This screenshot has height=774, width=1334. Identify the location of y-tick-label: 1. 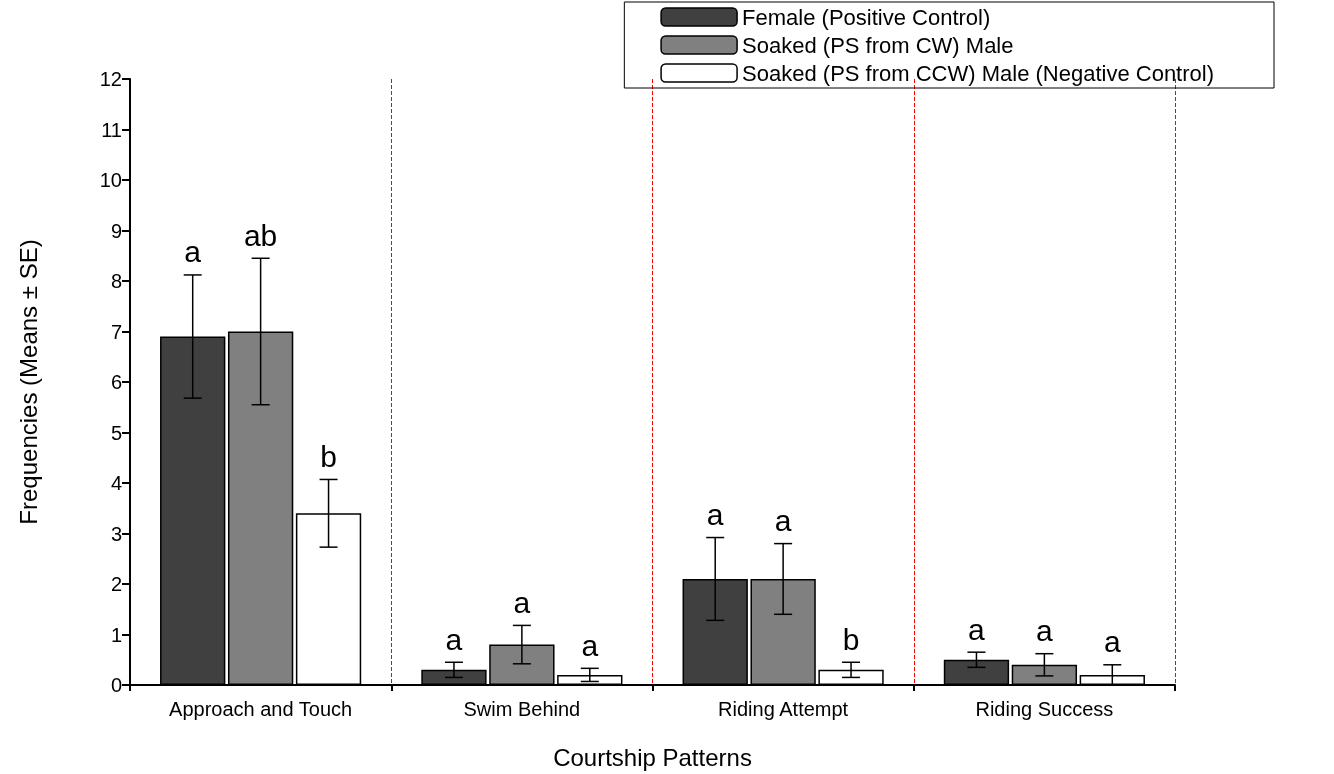
(116, 634).